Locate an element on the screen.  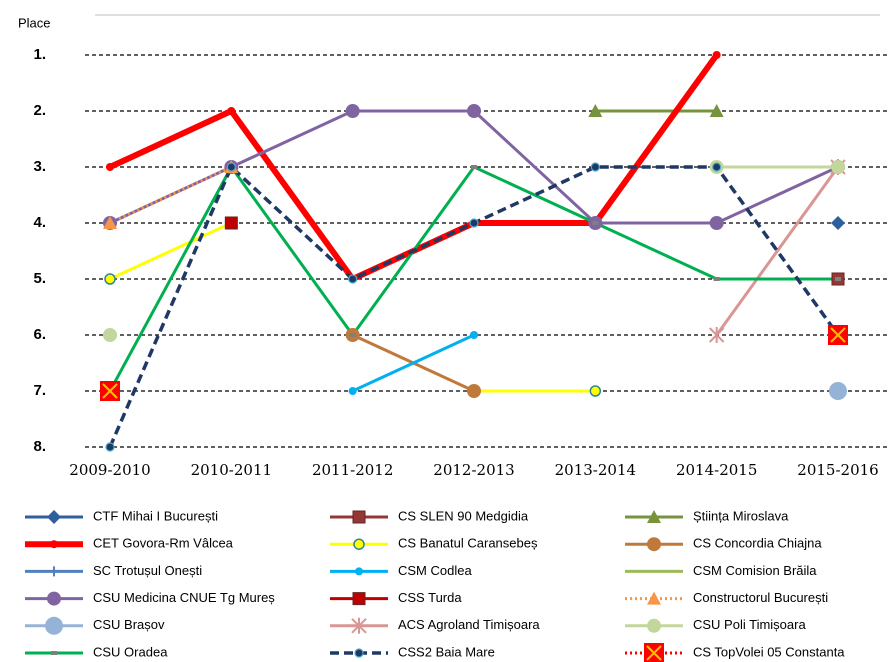
x-tick-label: 2012-2013 is located at coordinates (473, 470).